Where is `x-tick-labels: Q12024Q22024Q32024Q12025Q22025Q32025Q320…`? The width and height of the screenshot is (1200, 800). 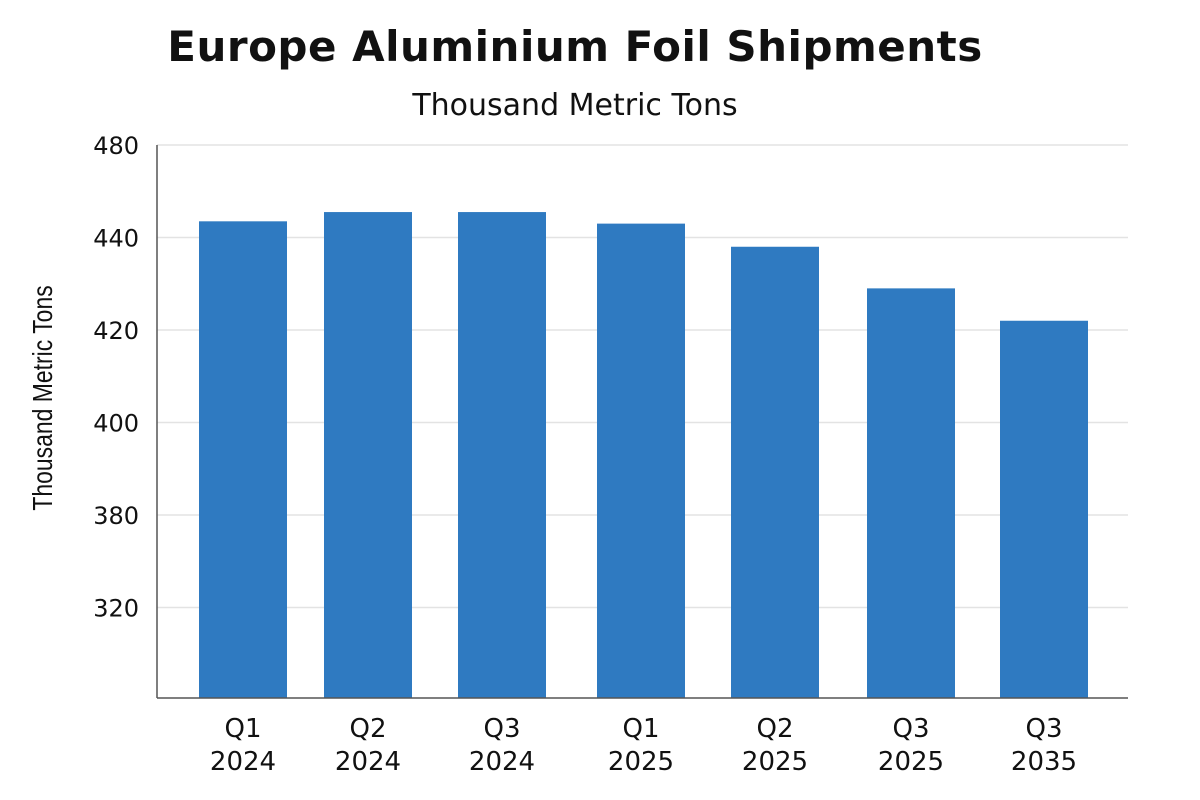 x-tick-labels: Q12024Q22024Q32024Q12025Q22025Q32025Q320… is located at coordinates (643, 745).